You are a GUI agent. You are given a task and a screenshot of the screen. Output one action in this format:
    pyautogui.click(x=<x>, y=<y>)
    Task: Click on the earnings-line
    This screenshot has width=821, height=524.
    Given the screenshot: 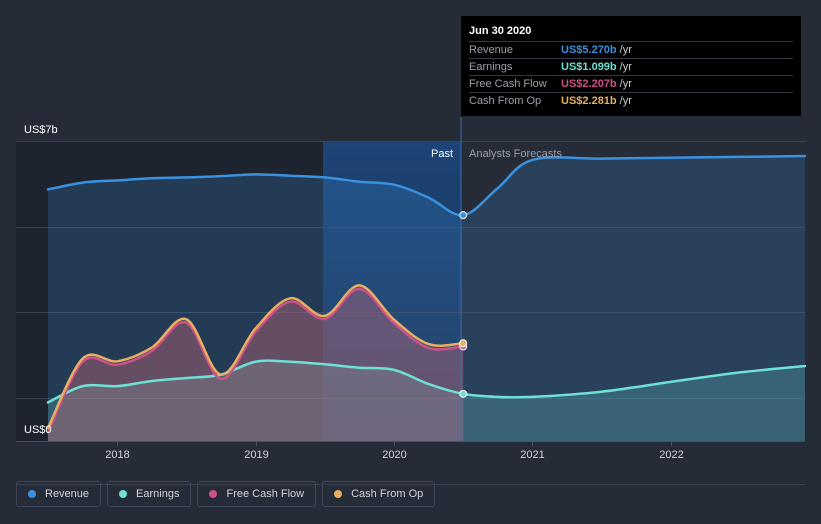 What is the action you would take?
    pyautogui.click(x=426, y=381)
    